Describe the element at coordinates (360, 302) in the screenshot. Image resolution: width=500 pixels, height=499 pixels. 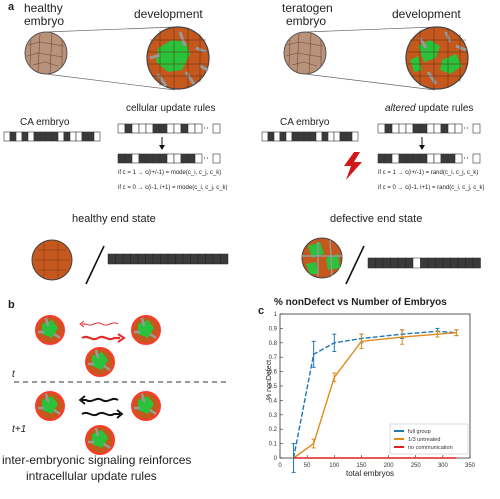
I see `chart-title: % nonDefect vs Number of Embryos` at that location.